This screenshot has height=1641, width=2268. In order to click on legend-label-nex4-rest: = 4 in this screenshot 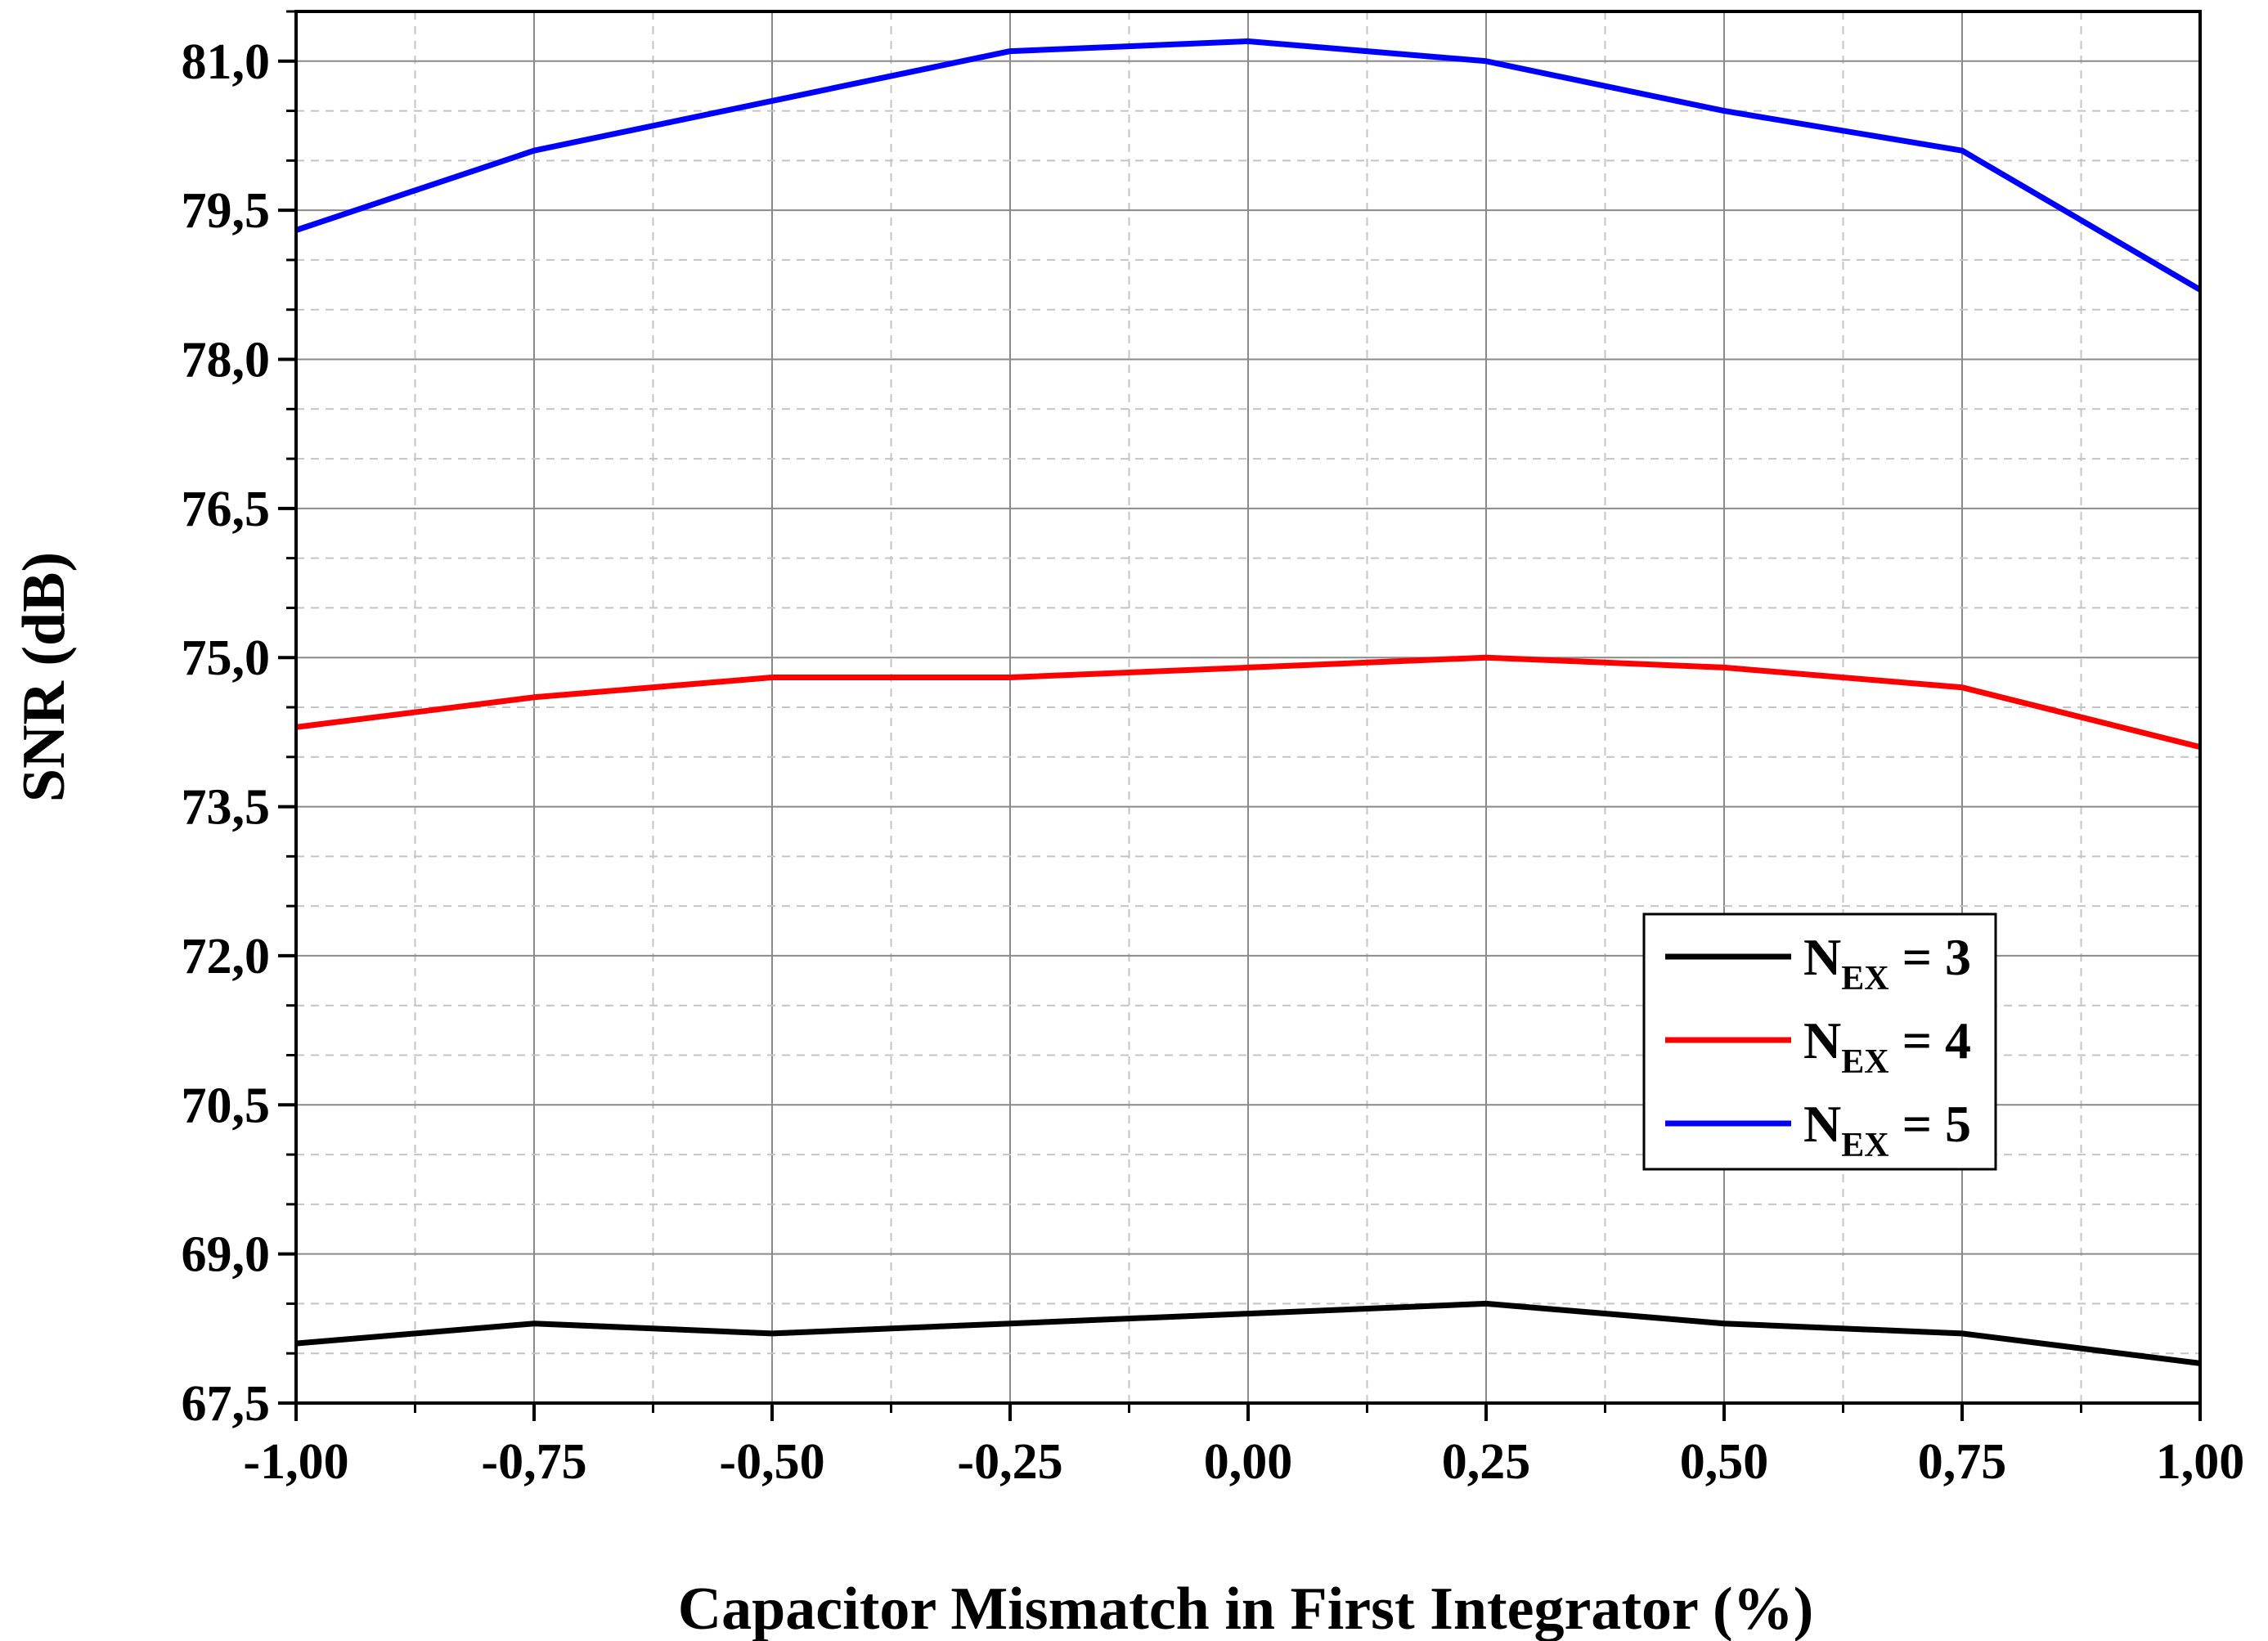, I will do `click(1930, 1040)`.